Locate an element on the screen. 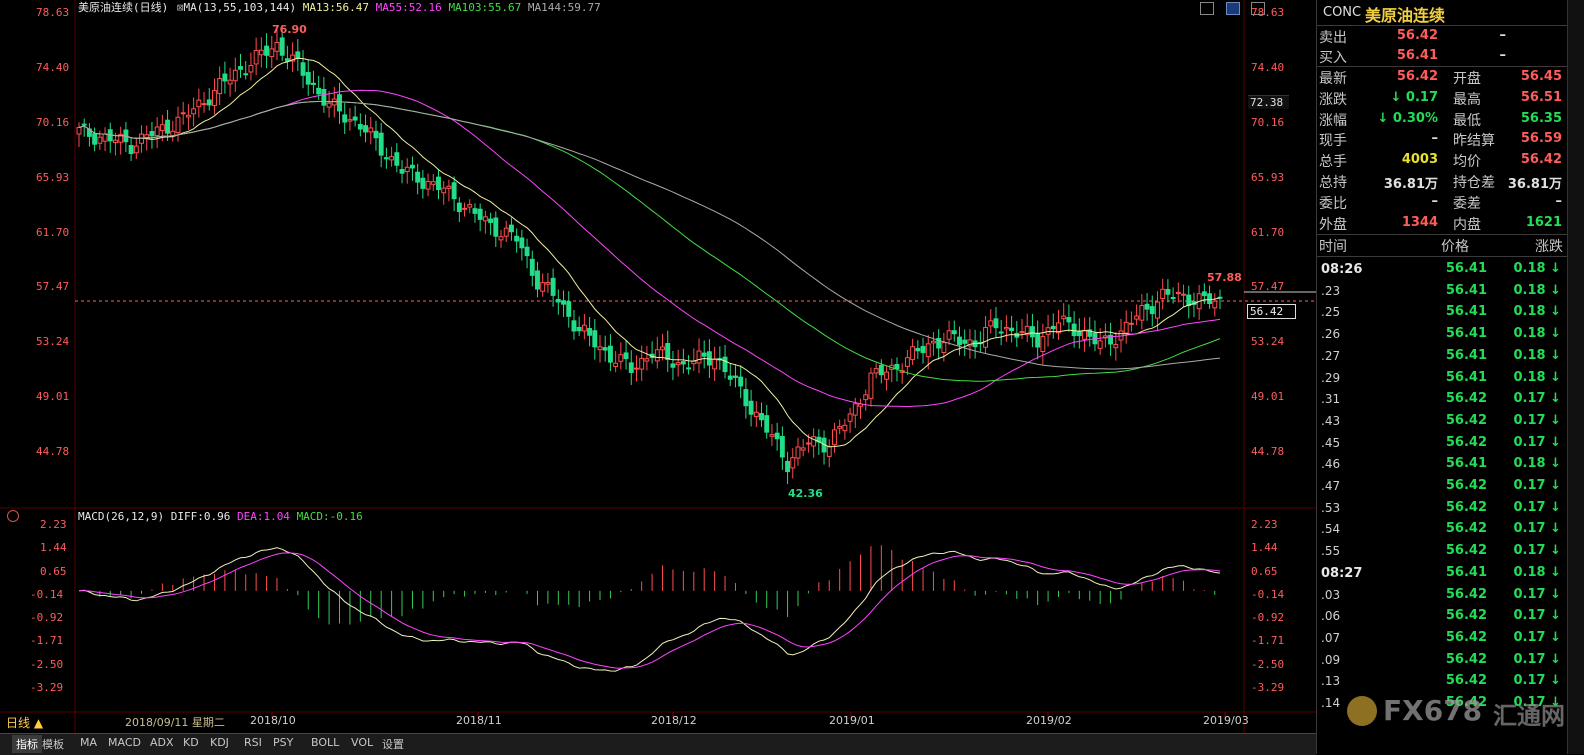 This screenshot has width=1584, height=755. tick-row: .29 56.41 0.18 ↓ is located at coordinates (1443, 378).